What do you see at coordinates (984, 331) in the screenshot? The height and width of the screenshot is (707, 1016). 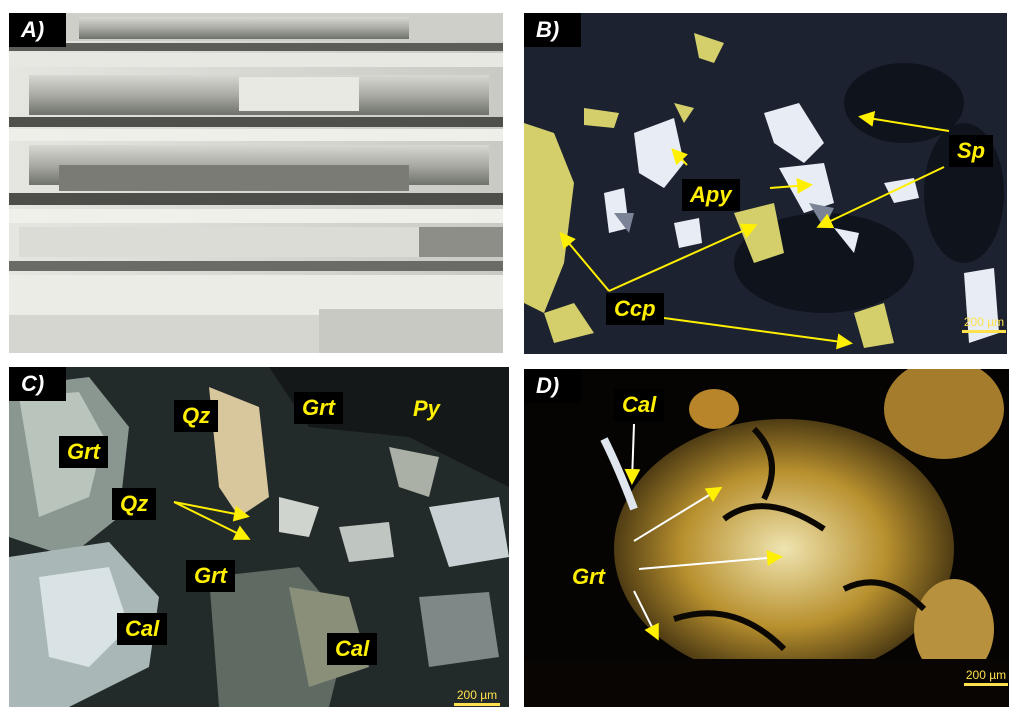 I see `scale-line-b` at bounding box center [984, 331].